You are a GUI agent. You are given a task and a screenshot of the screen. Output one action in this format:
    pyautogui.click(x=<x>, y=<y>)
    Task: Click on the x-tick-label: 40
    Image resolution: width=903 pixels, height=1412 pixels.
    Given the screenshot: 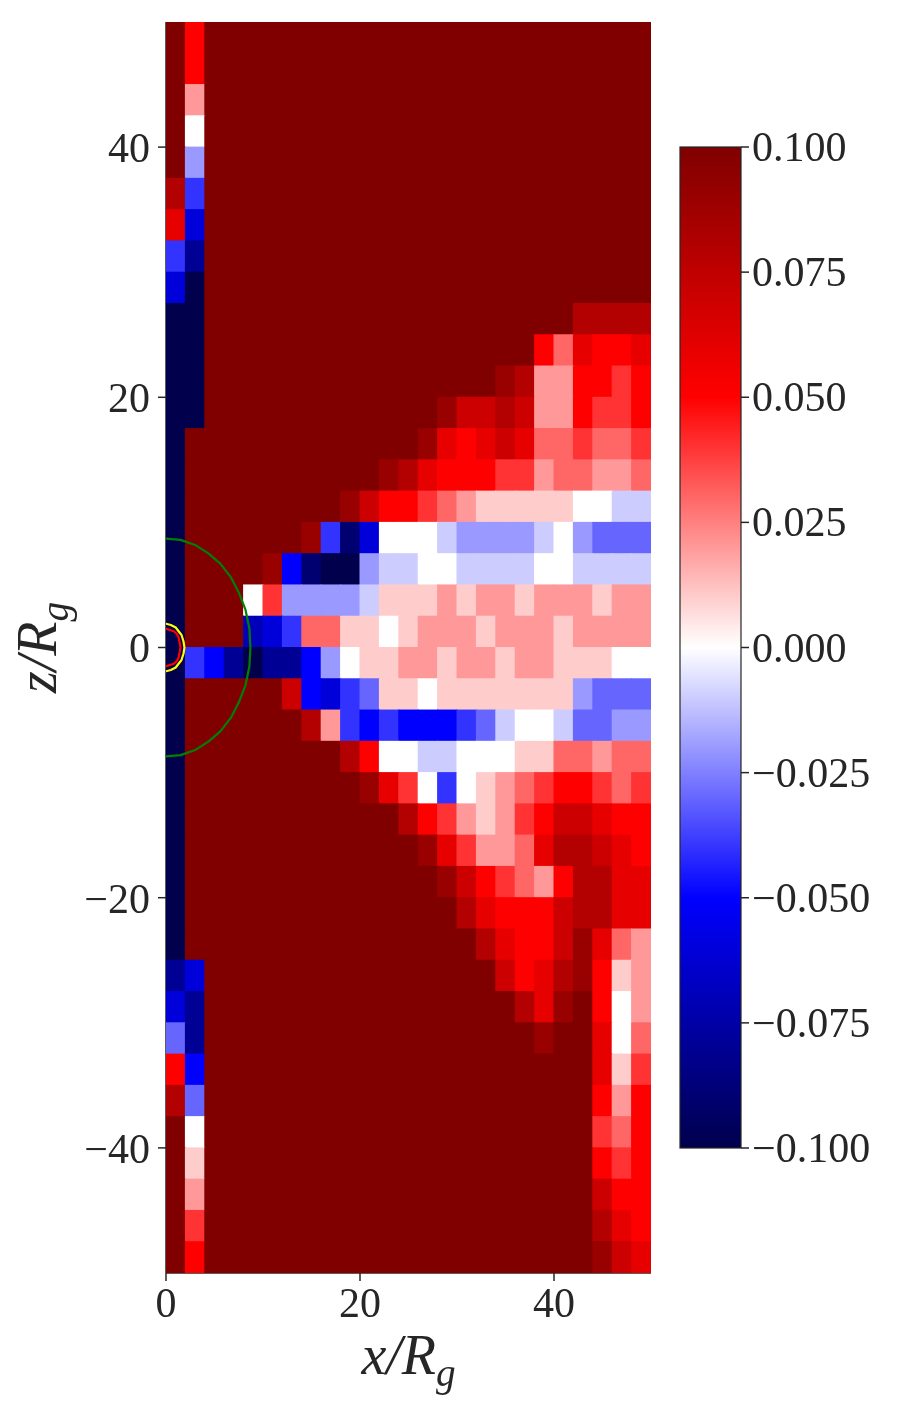 What is the action you would take?
    pyautogui.click(x=554, y=1302)
    